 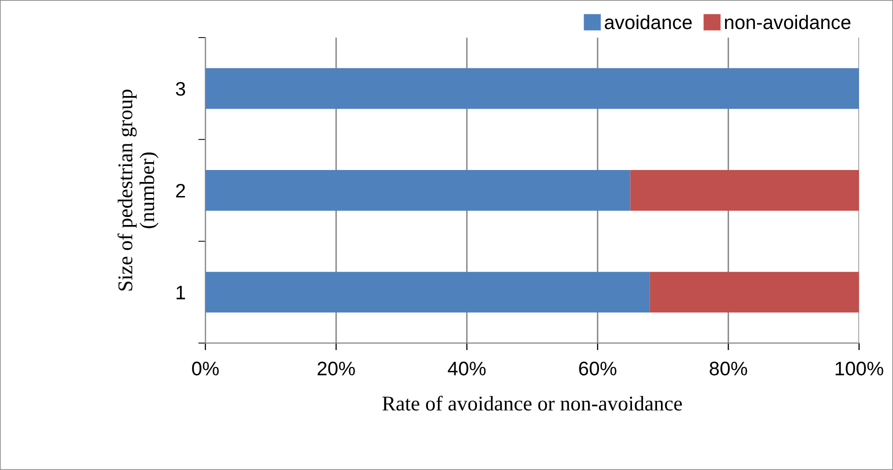 I want to click on x-tick-label: 60%, so click(x=597, y=369).